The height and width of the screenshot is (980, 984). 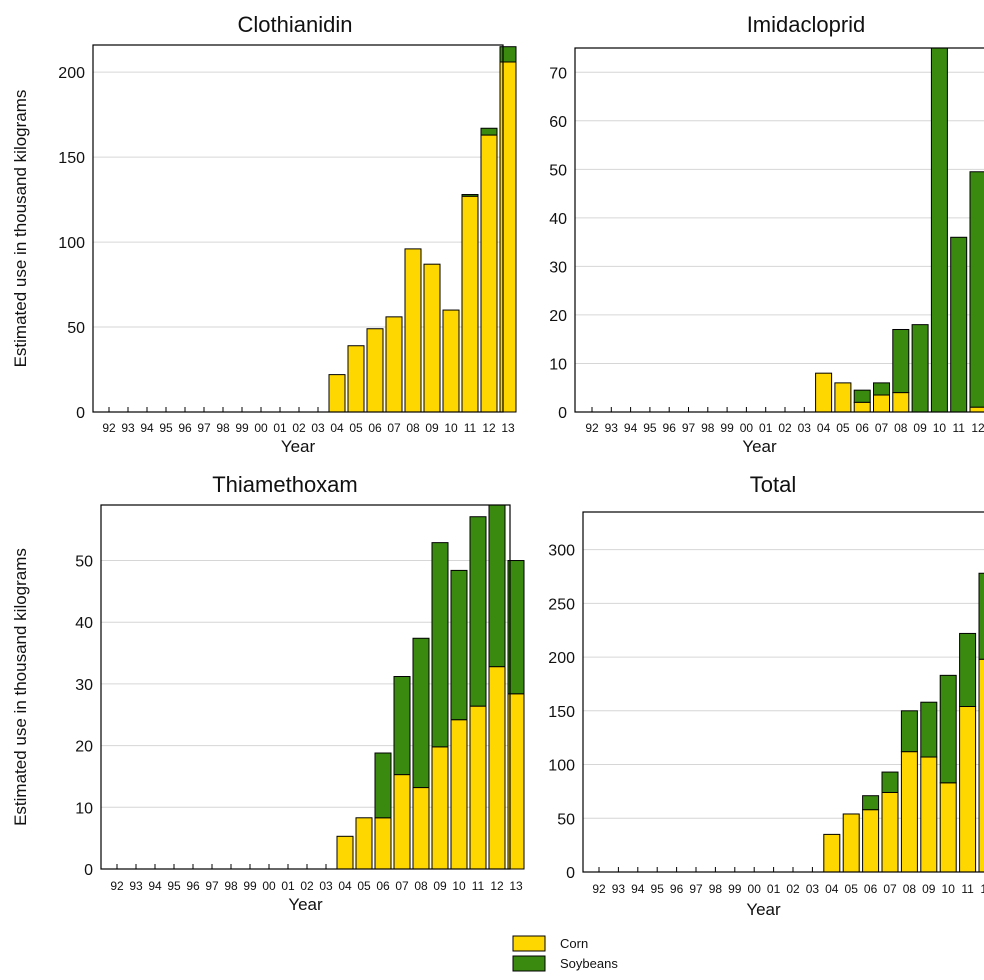 I want to click on legend-swatch-corn, so click(x=529, y=943).